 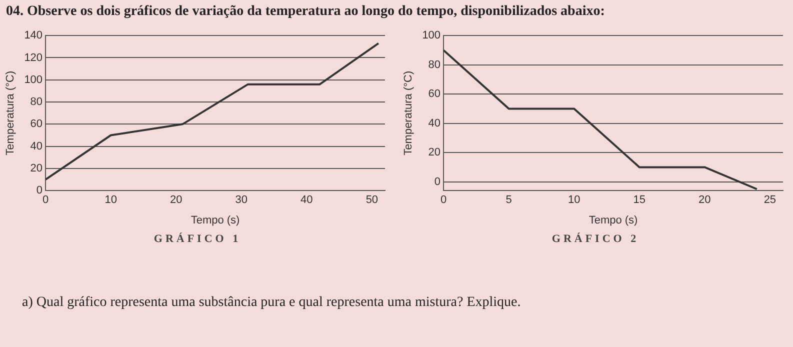 What do you see at coordinates (197, 239) in the screenshot?
I see `text: GRÁFICO 1` at bounding box center [197, 239].